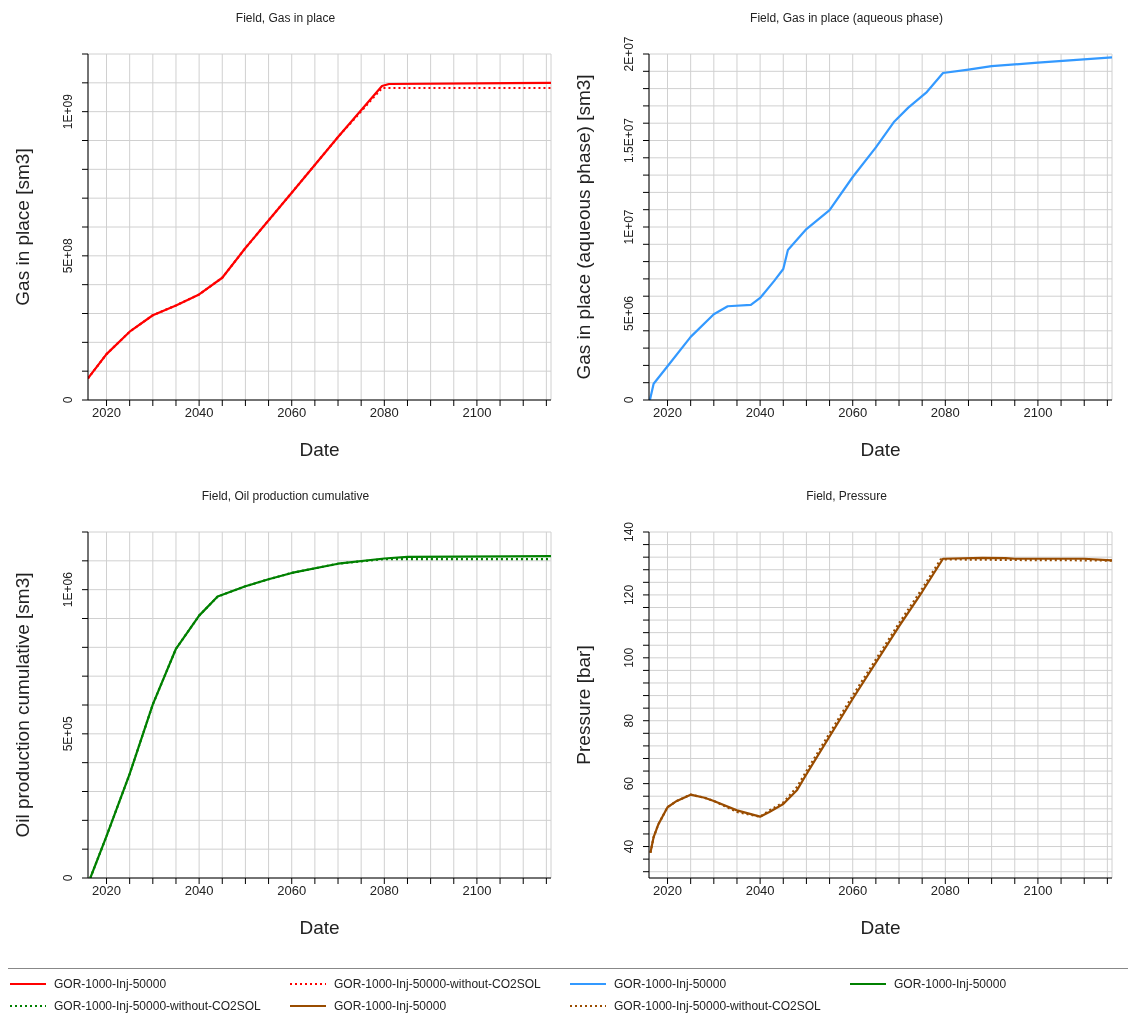 This screenshot has width=1135, height=1033. I want to click on y-tick-label: 5E+06, so click(629, 313).